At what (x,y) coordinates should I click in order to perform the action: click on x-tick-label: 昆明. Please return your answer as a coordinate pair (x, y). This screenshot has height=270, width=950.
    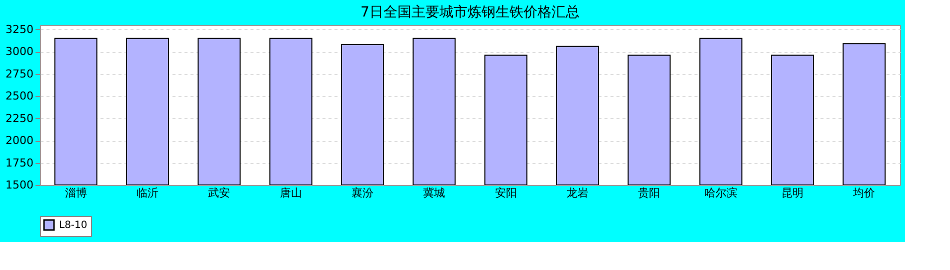
    Looking at the image, I should click on (793, 193).